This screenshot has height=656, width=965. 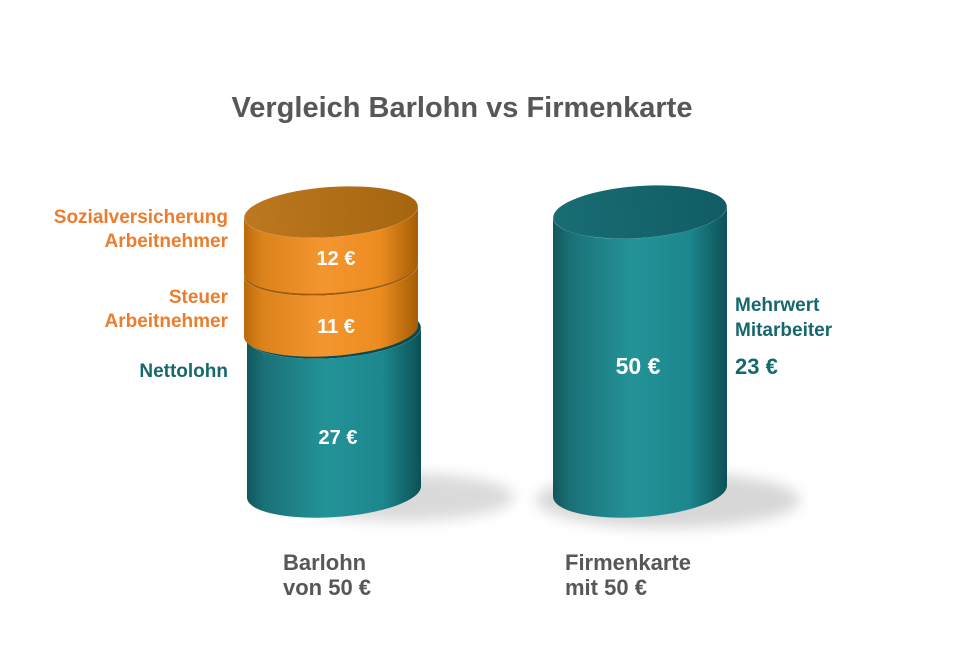 I want to click on caption-firmenkarte-line2: mit 50 €, so click(x=606, y=587).